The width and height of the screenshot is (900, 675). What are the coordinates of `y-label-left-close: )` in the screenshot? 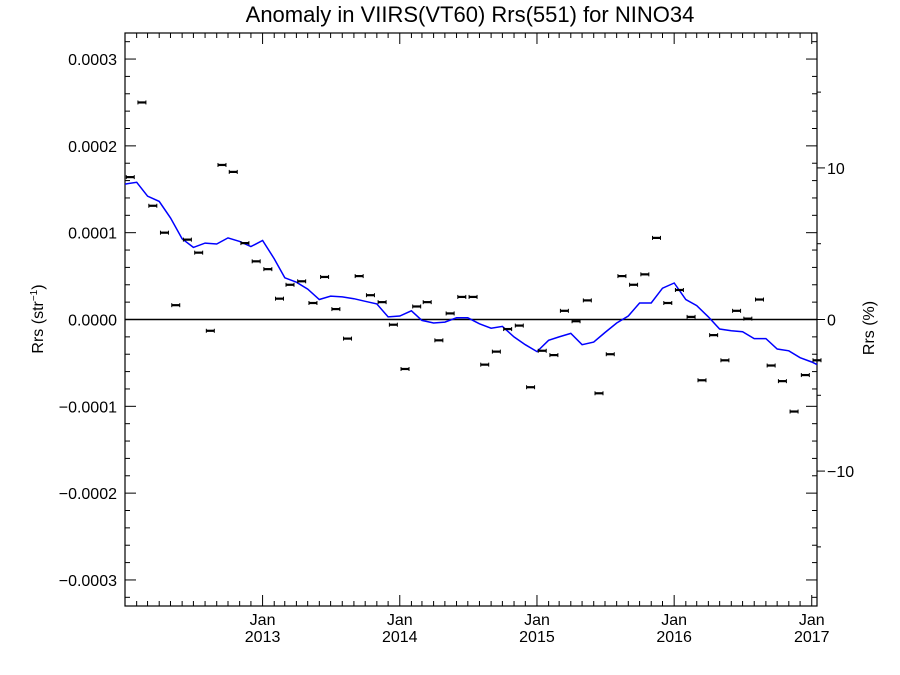 It's located at (38, 286).